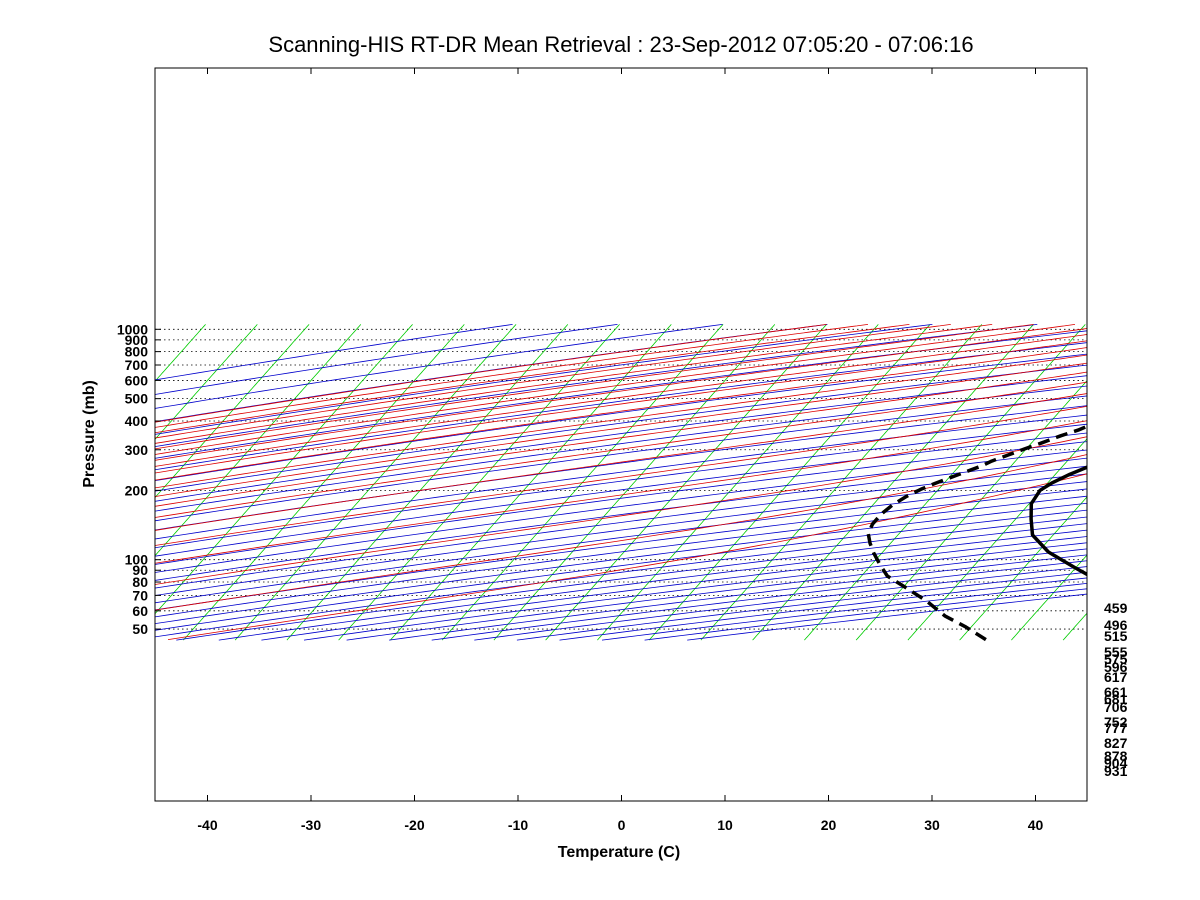 Image resolution: width=1200 pixels, height=900 pixels. What do you see at coordinates (1116, 652) in the screenshot?
I see `right-label: 555` at bounding box center [1116, 652].